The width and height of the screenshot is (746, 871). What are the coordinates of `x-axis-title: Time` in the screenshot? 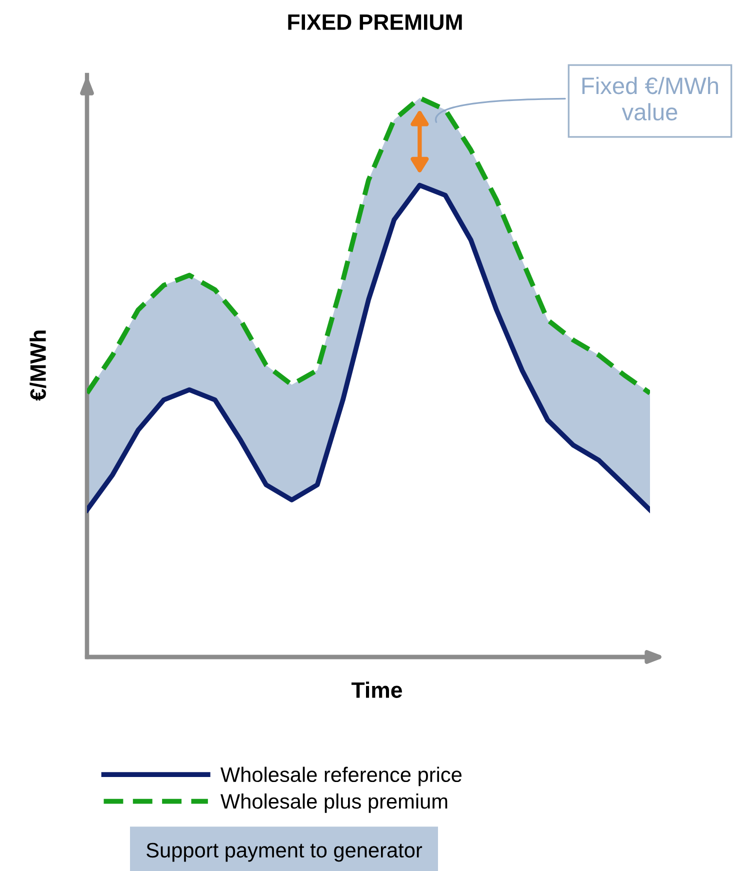 It's located at (377, 690).